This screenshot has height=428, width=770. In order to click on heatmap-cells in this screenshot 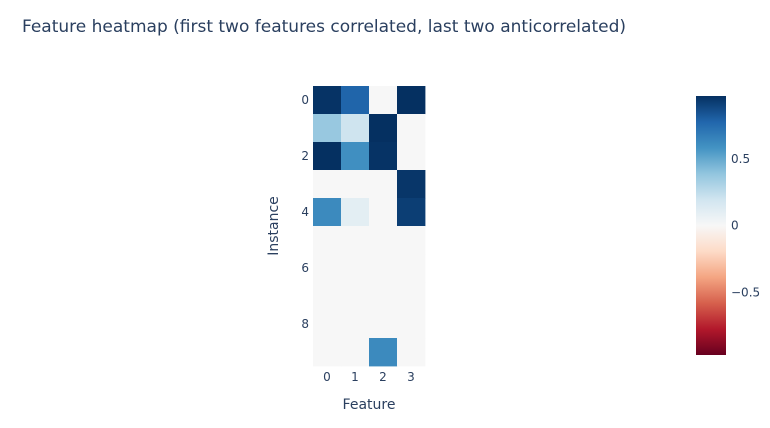, I will do `click(369, 226)`.